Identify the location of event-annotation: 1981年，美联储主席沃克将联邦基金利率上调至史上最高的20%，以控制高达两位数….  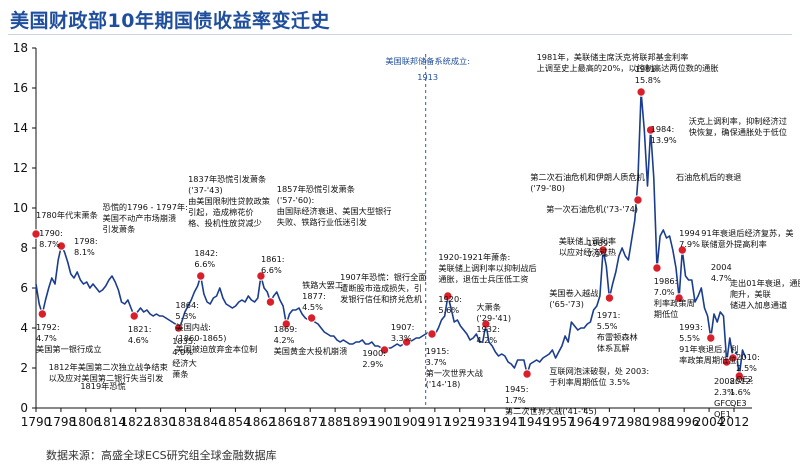
(628, 62).